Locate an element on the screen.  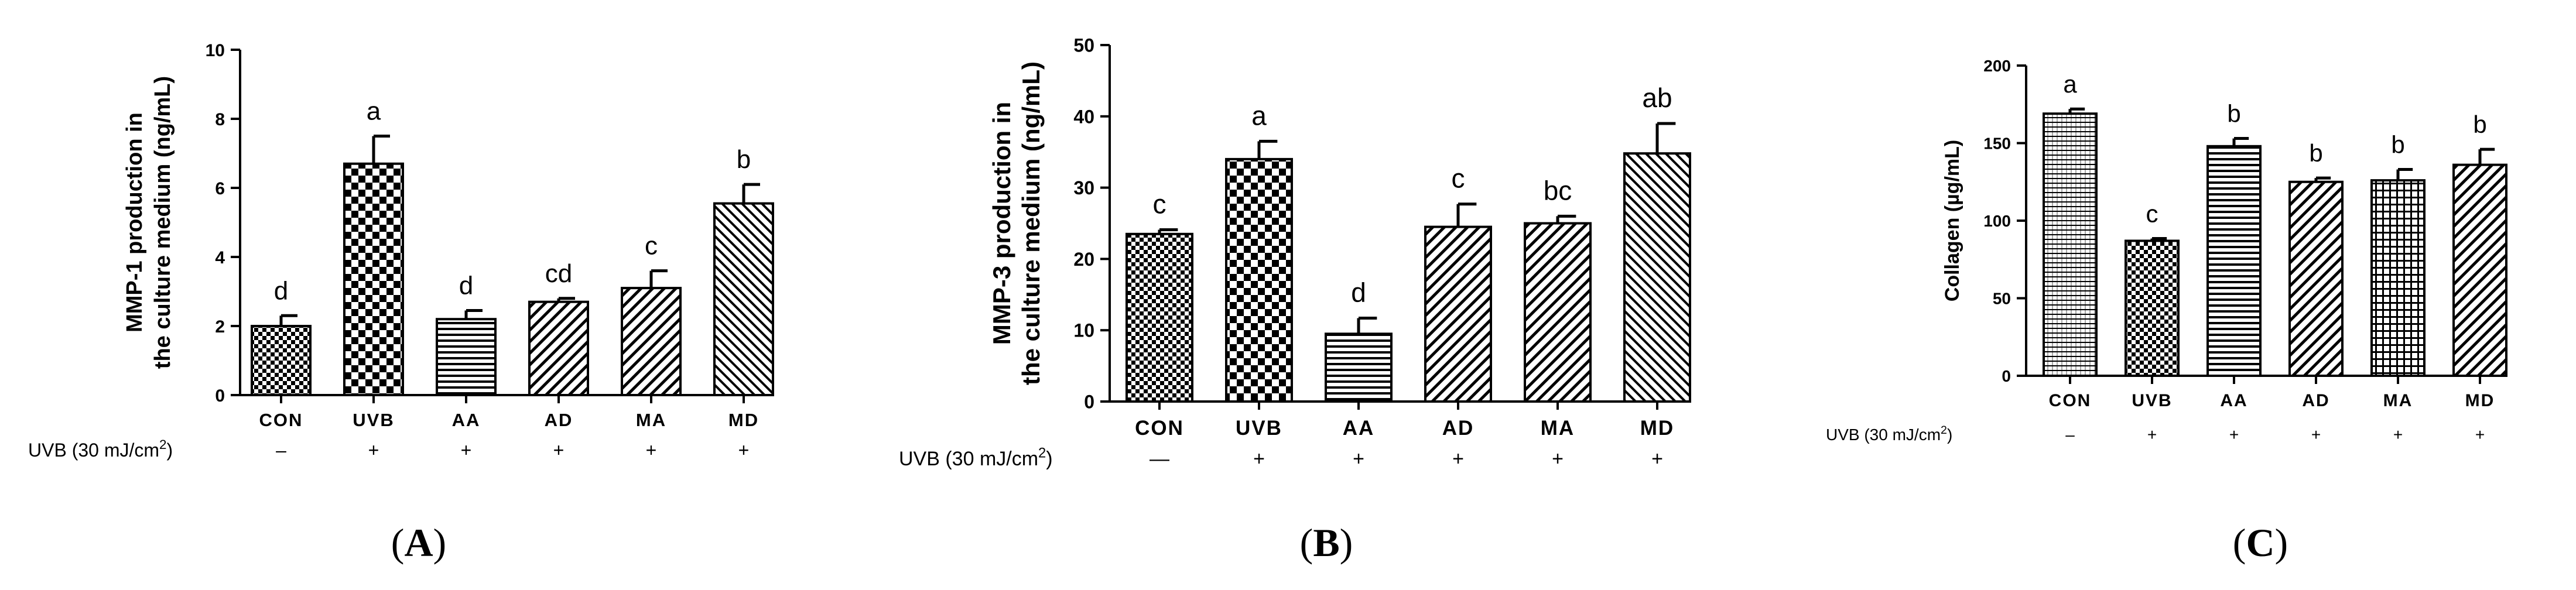
significance-label: ab is located at coordinates (1657, 98).